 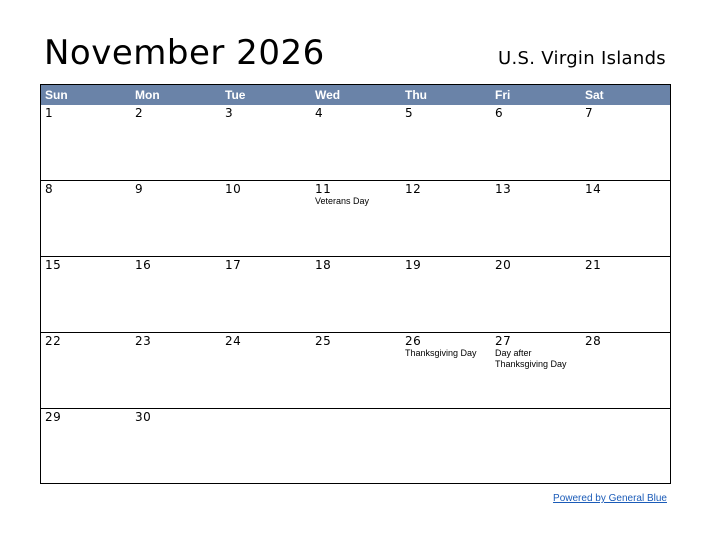 What do you see at coordinates (446, 370) in the screenshot?
I see `day-cell: 26 Thanksgiving Day` at bounding box center [446, 370].